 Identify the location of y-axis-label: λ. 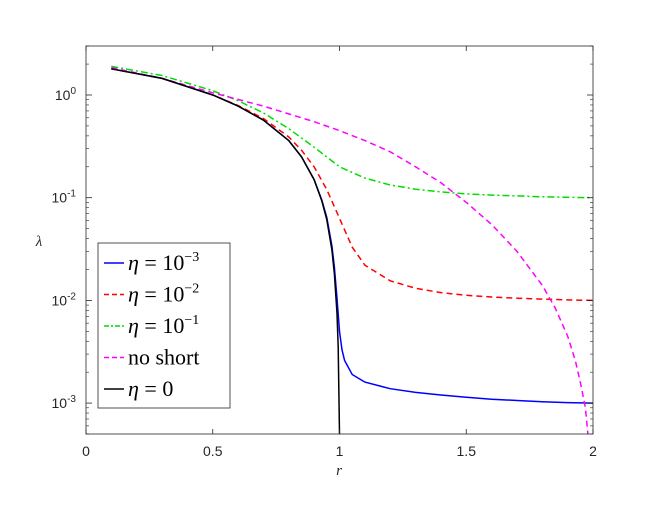
(39, 242).